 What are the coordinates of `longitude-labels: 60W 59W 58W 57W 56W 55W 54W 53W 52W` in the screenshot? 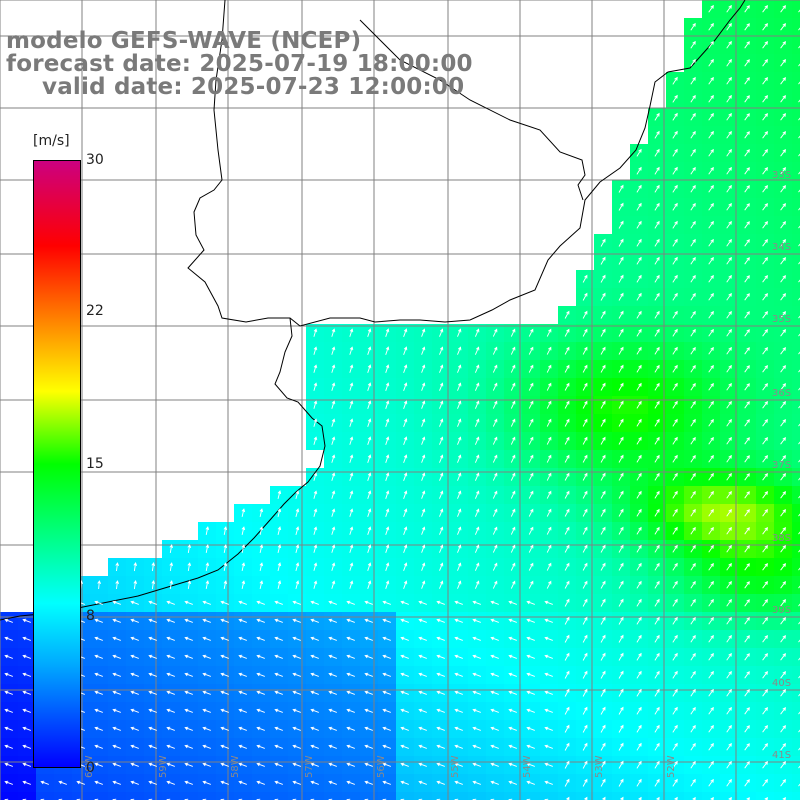 It's located at (380, 766).